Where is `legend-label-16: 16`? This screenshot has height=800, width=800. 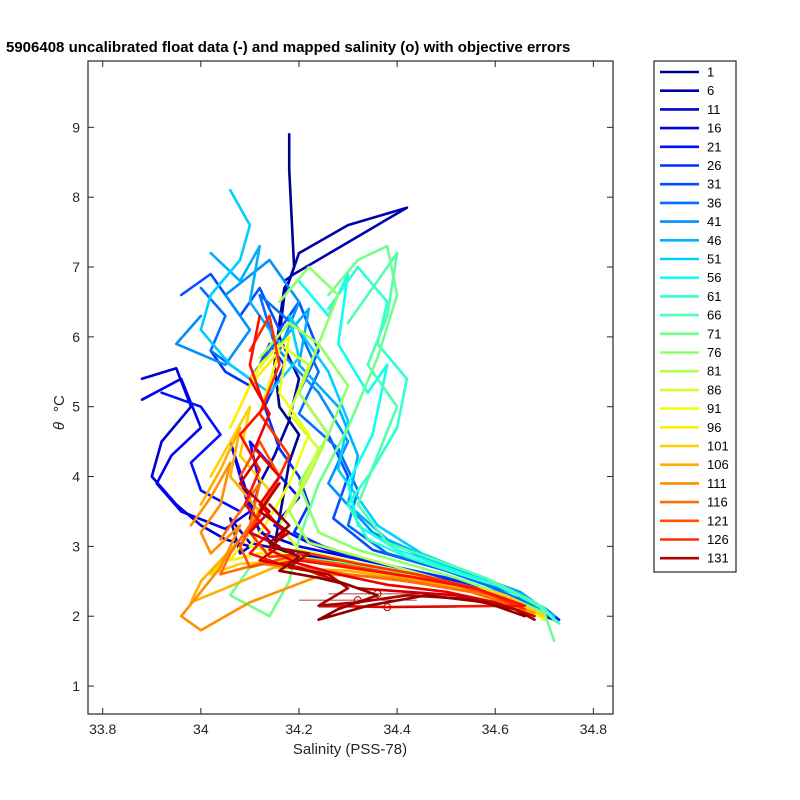
legend-label-16: 16 is located at coordinates (714, 128).